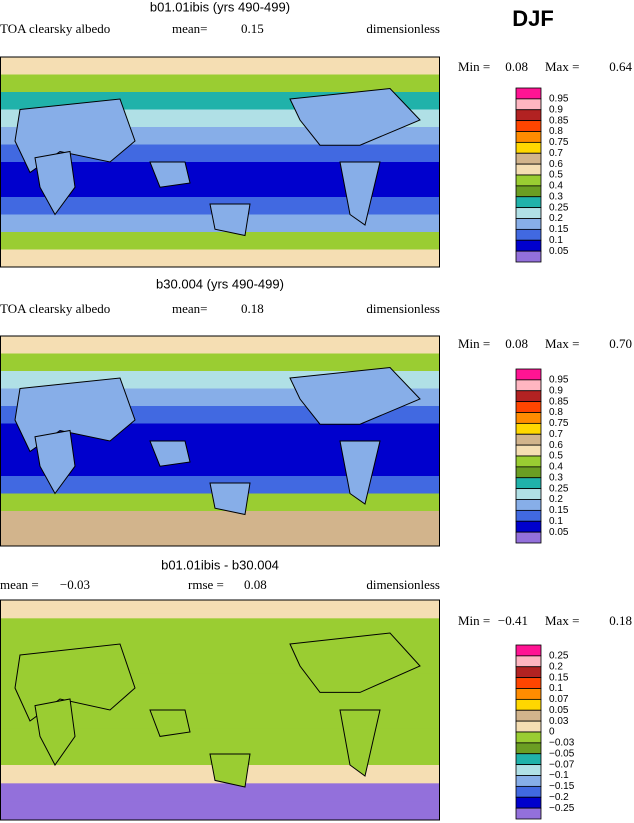 The width and height of the screenshot is (634, 823). I want to click on colorbar-label: 0.85, so click(559, 120).